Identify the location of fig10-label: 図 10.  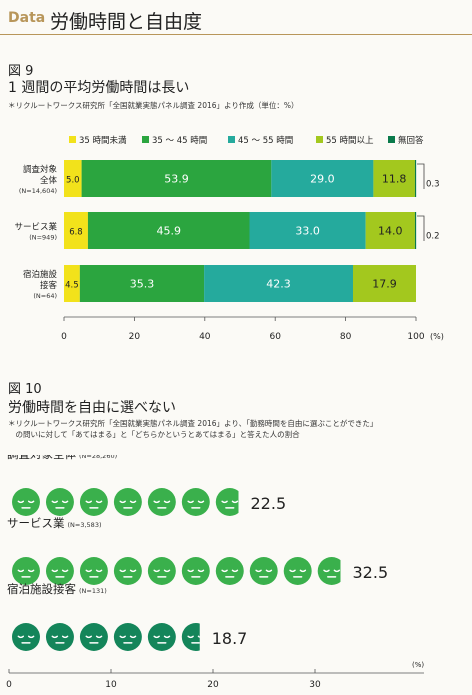
(25, 389).